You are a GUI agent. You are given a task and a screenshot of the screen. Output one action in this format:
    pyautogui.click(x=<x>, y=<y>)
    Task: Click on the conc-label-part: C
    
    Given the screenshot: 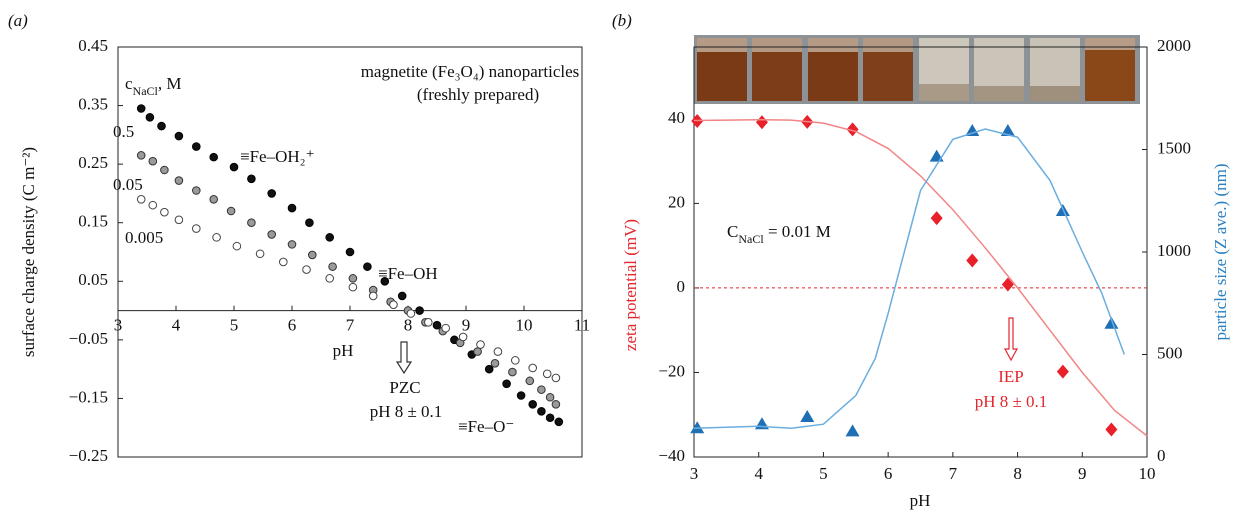 What is the action you would take?
    pyautogui.click(x=732, y=231)
    